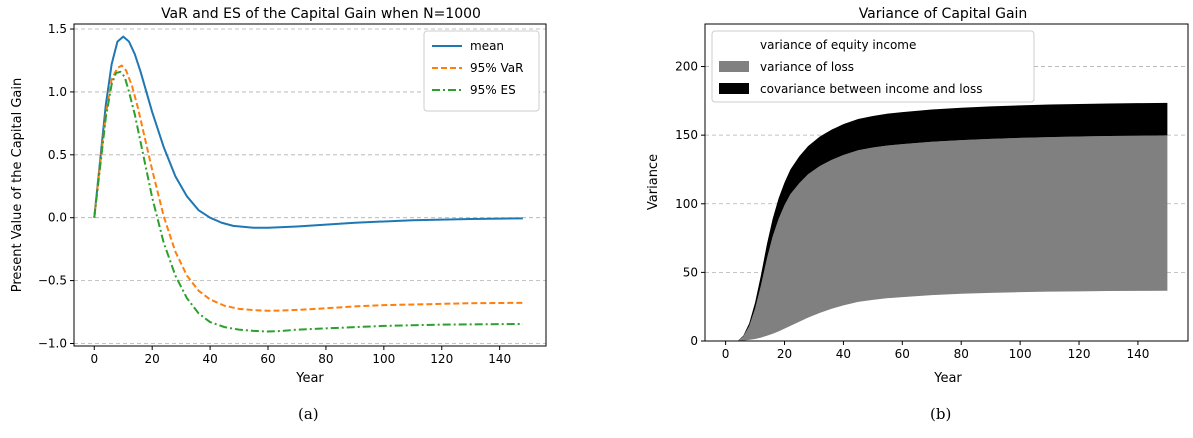  Describe the element at coordinates (441, 359) in the screenshot. I see `chart-a-x-tick-label: 120` at that location.